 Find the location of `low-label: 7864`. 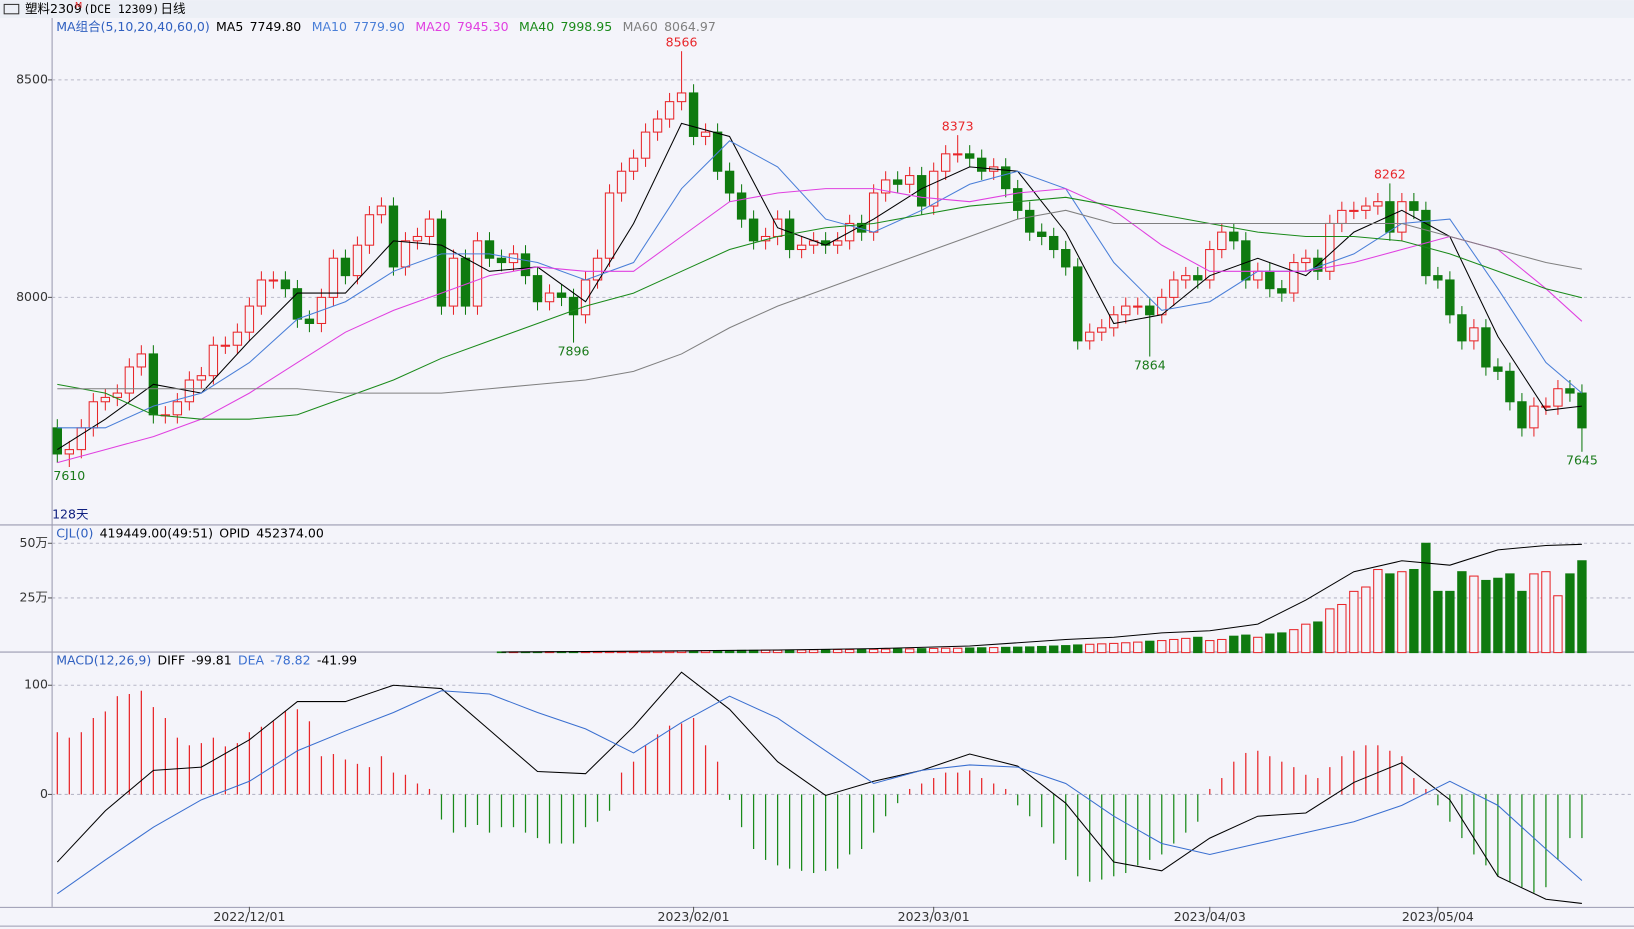

low-label: 7864 is located at coordinates (1150, 364).